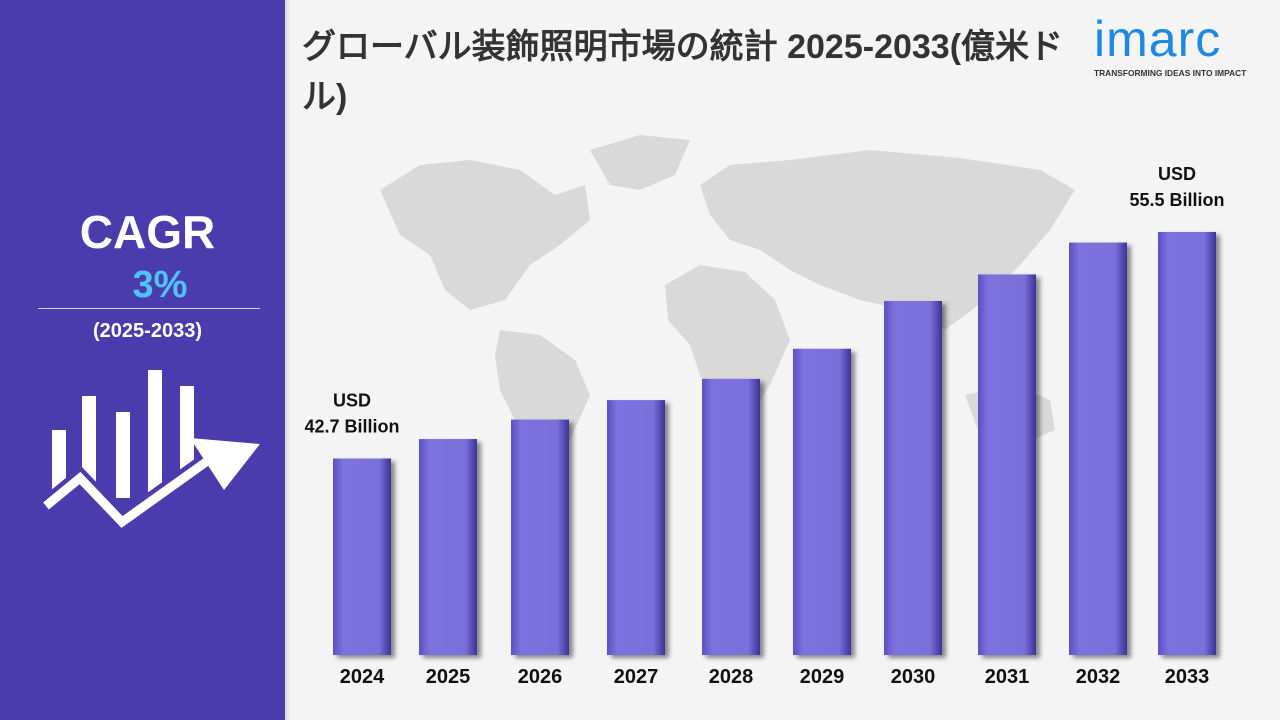 Image resolution: width=1280 pixels, height=720 pixels. I want to click on annotation-2024-value: 42.7 Billion, so click(351, 427).